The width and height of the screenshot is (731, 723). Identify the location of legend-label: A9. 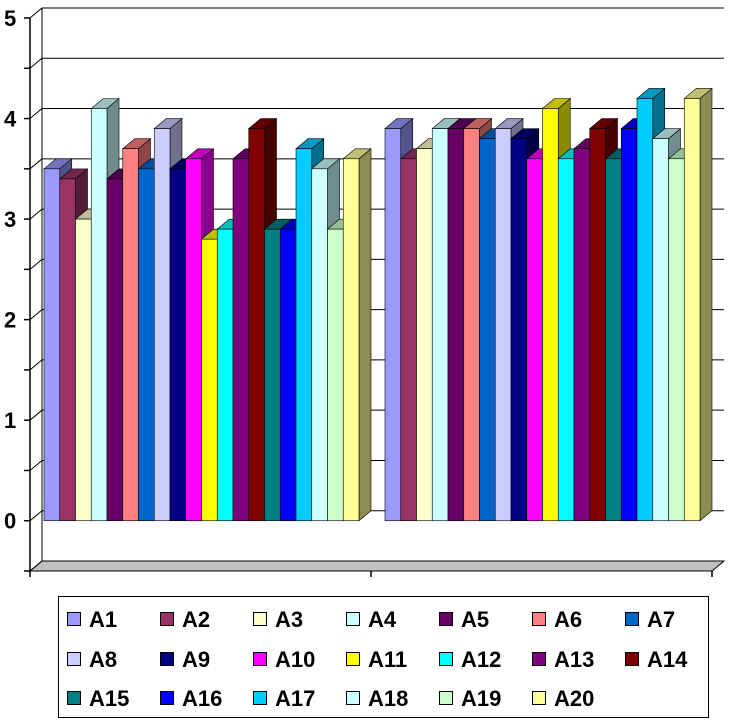
(196, 659).